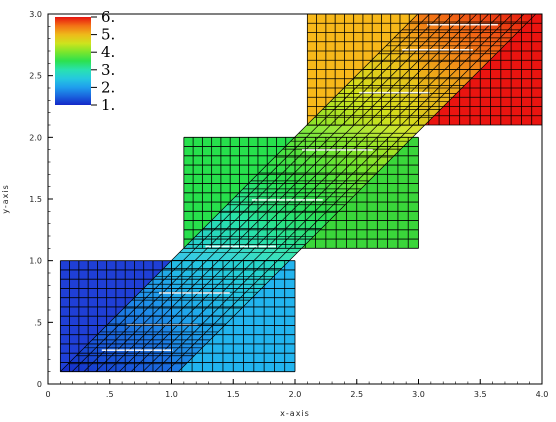 Image resolution: width=556 pixels, height=422 pixels. Describe the element at coordinates (108, 17) in the screenshot. I see `colorbar-tick-label: 6.` at that location.